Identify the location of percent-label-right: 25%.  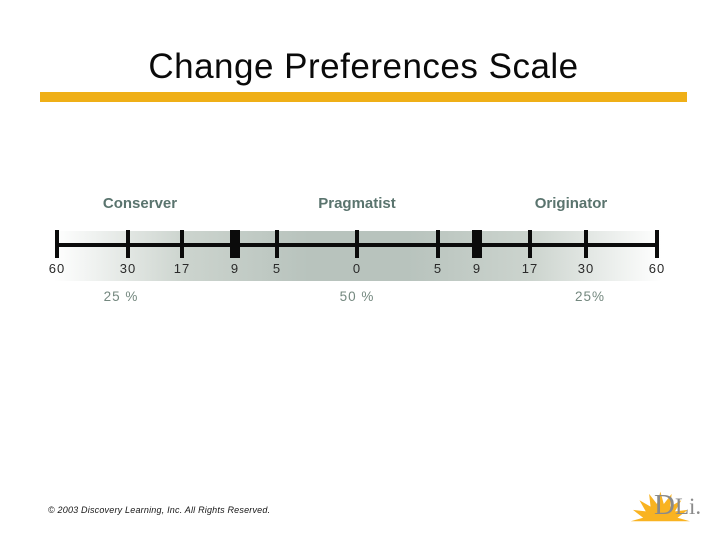
(590, 296).